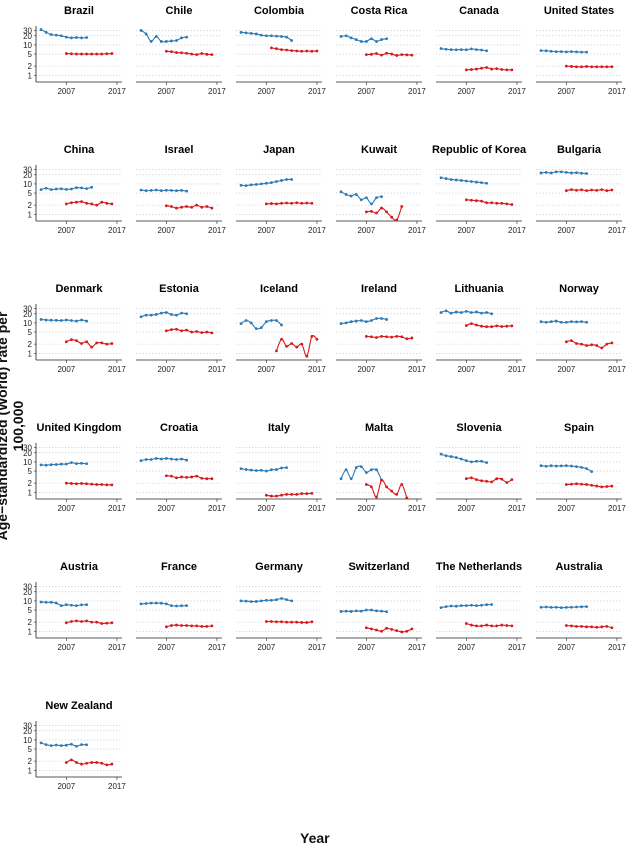 This screenshot has height=849, width=640. I want to click on y-tick-label: 2, so click(30, 483).